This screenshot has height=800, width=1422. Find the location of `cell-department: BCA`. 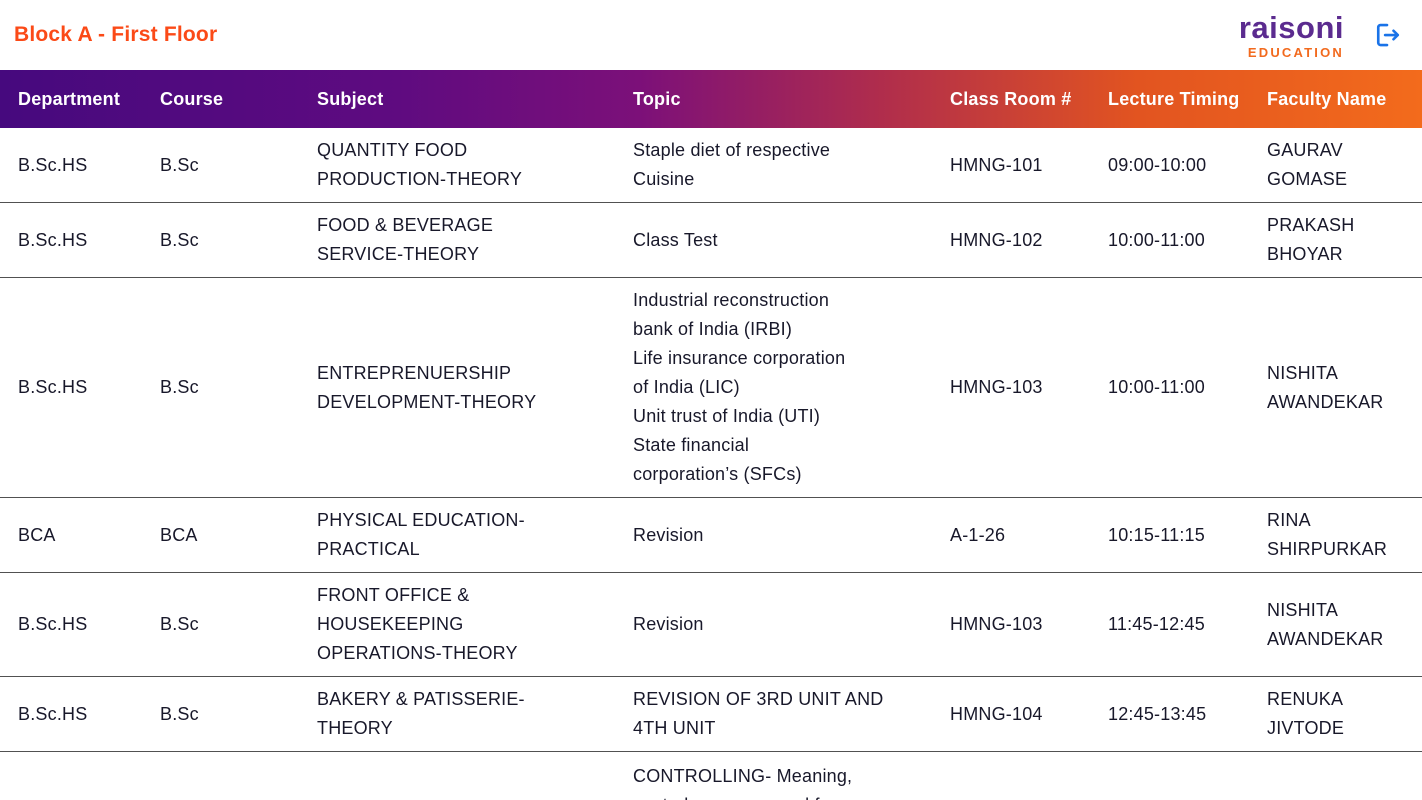

cell-department: BCA is located at coordinates (37, 534).